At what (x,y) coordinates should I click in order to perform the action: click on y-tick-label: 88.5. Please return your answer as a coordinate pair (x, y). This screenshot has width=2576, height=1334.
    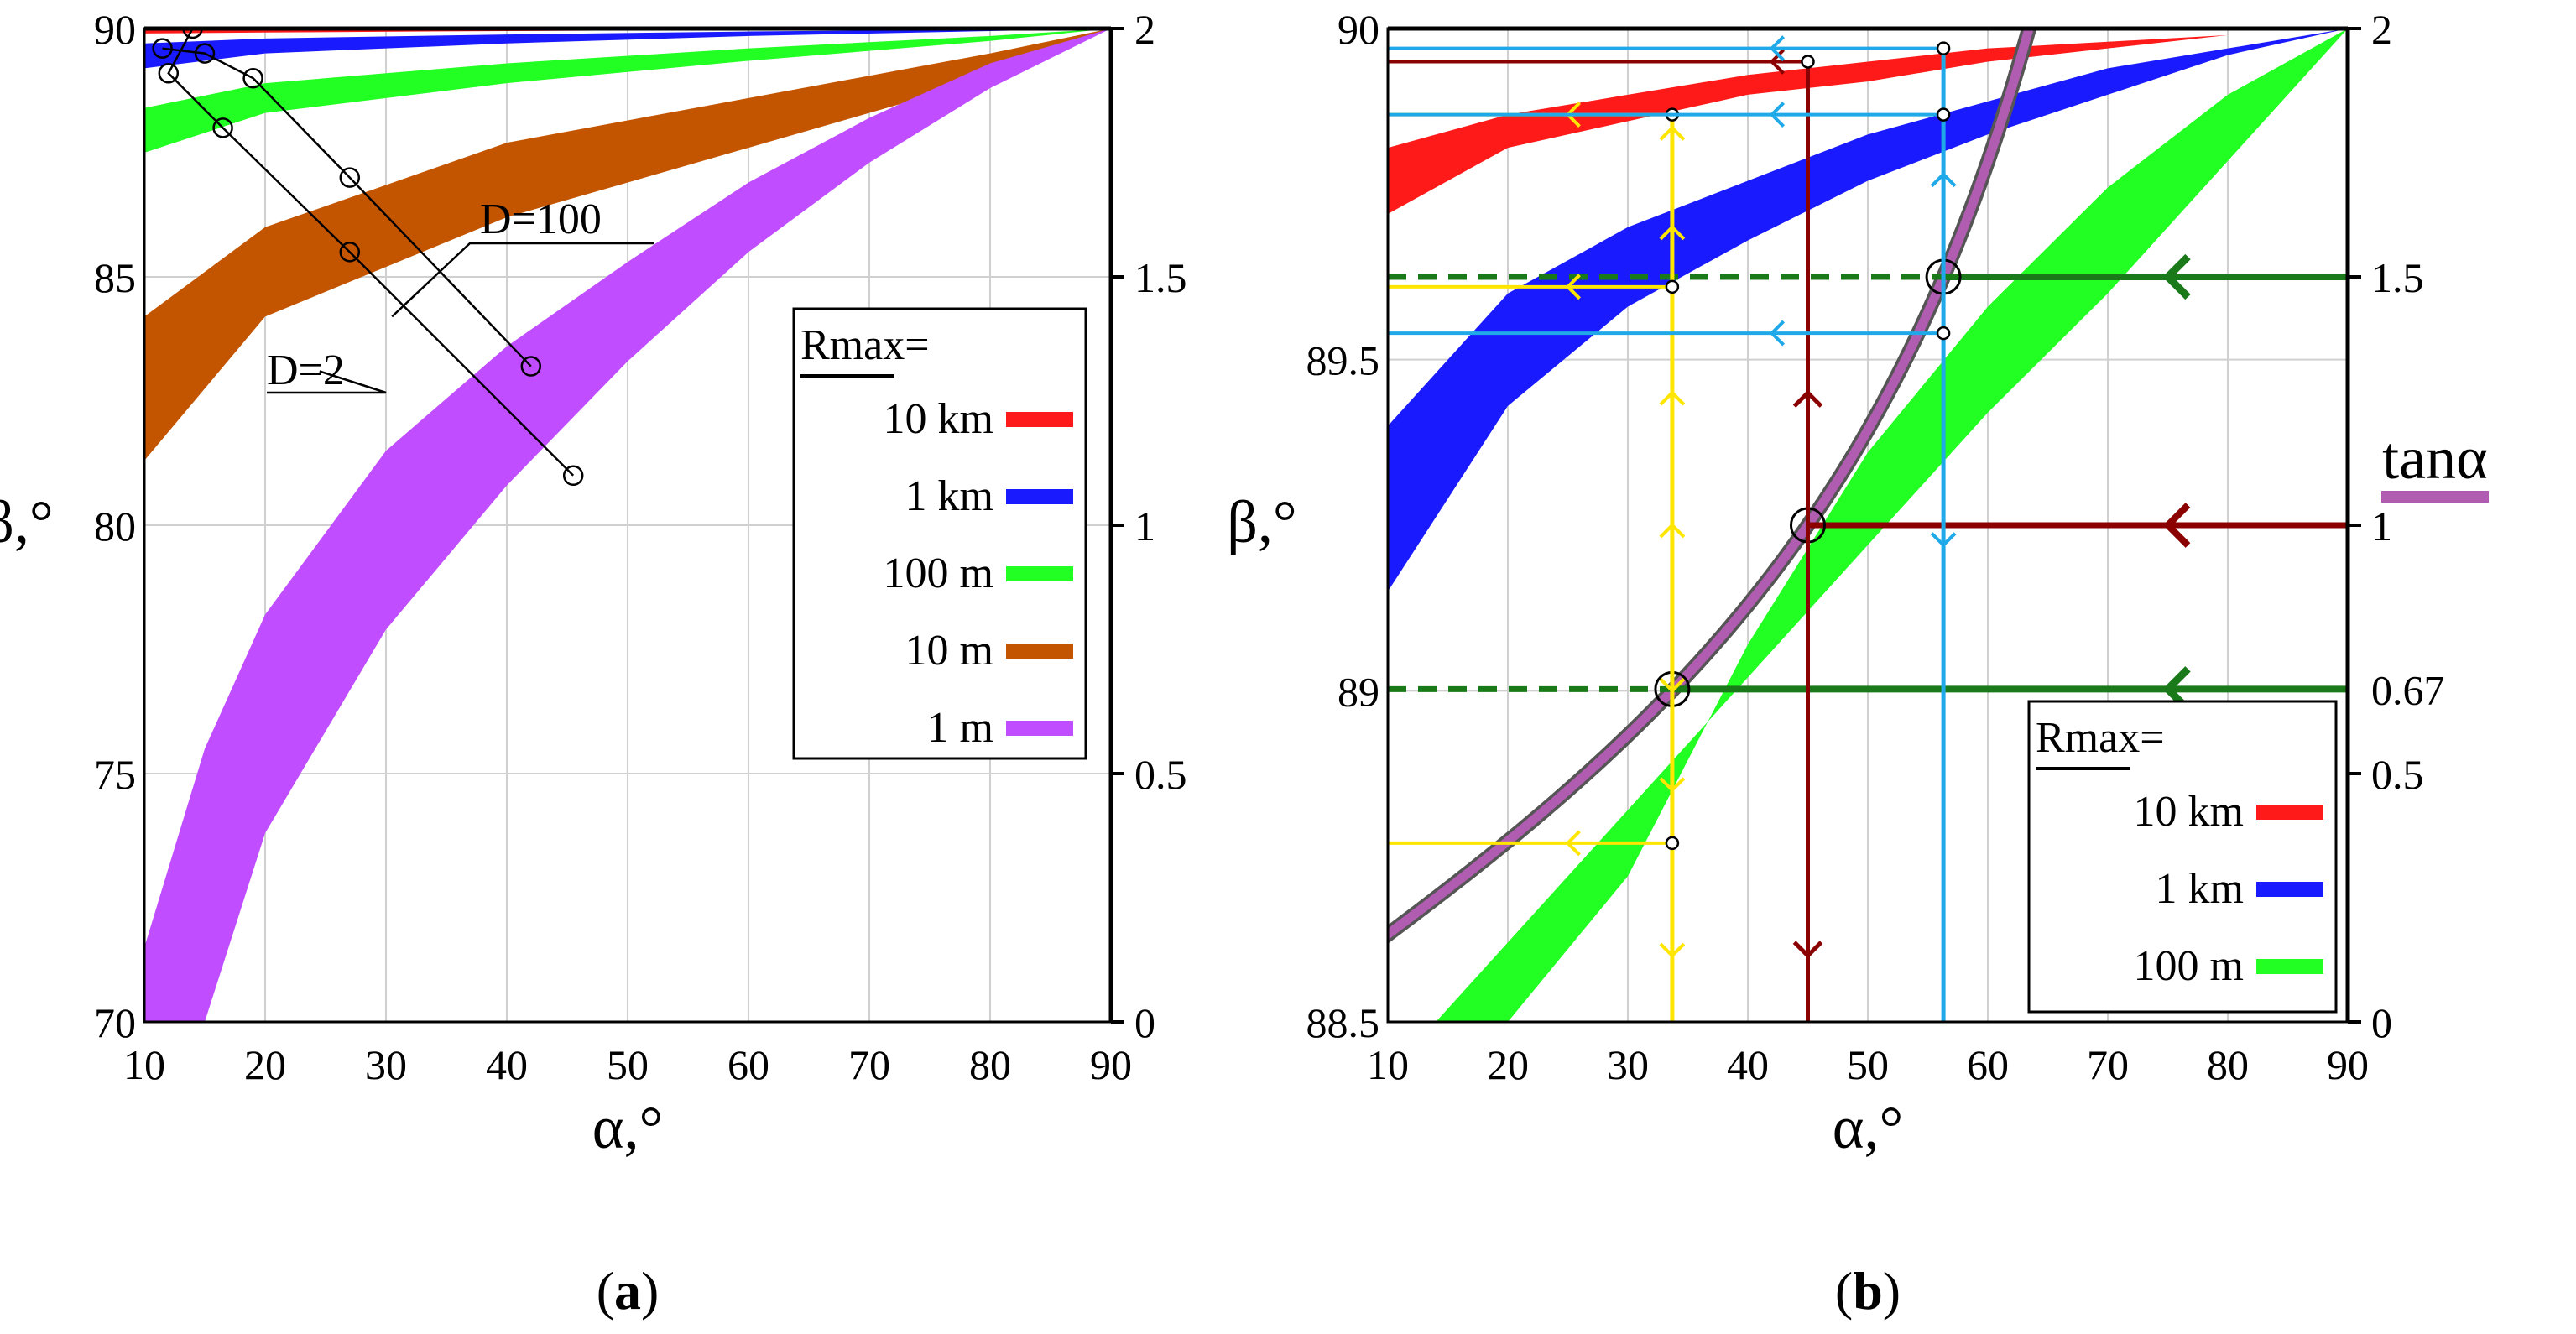
    Looking at the image, I should click on (1343, 1022).